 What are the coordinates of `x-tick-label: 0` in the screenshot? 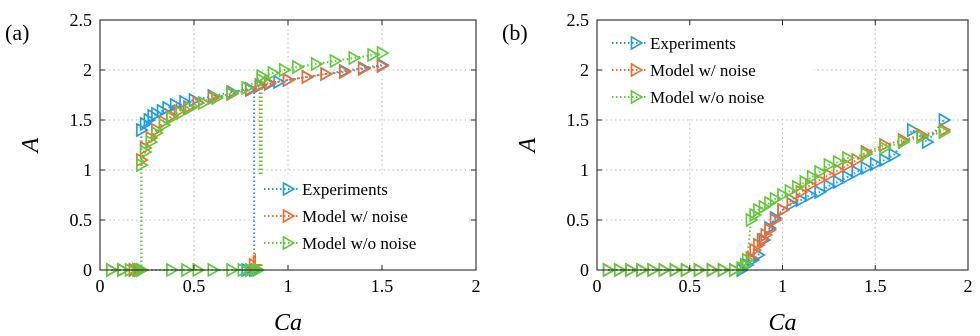 It's located at (100, 286).